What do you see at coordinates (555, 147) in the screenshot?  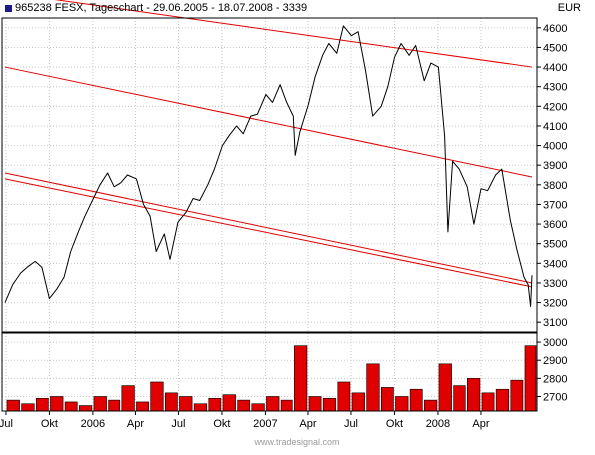 I see `y-tick-label: 4000` at bounding box center [555, 147].